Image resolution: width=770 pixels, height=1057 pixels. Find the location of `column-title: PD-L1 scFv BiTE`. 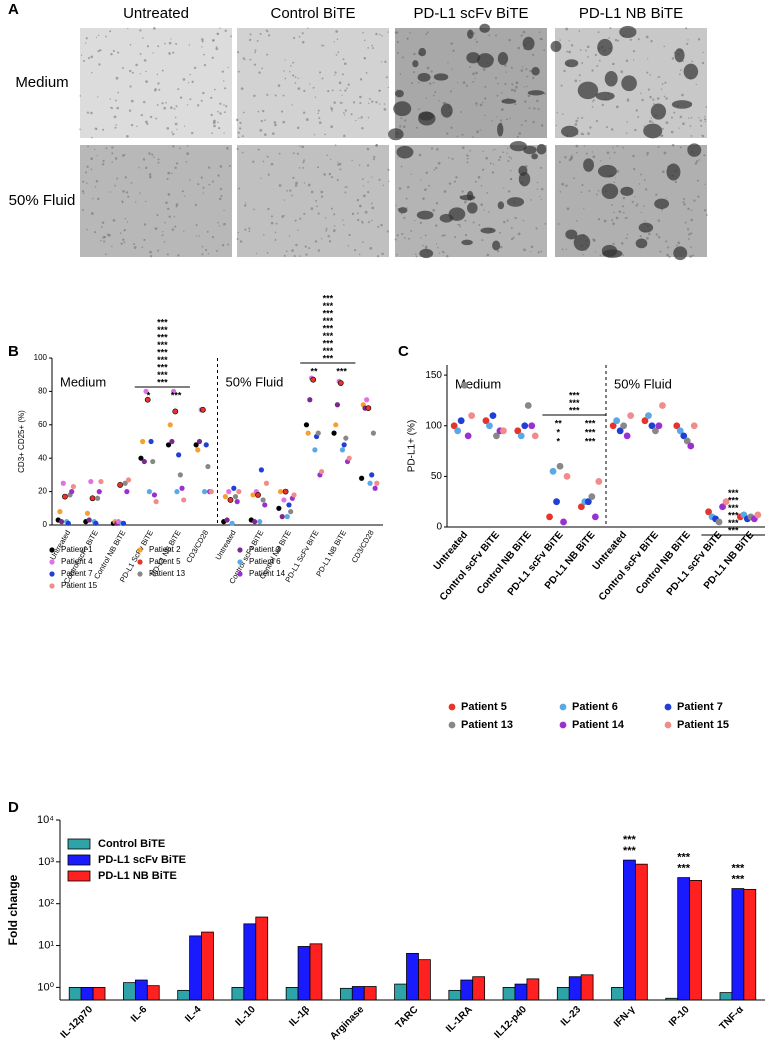

column-title: PD-L1 scFv BiTE is located at coordinates (470, 13).